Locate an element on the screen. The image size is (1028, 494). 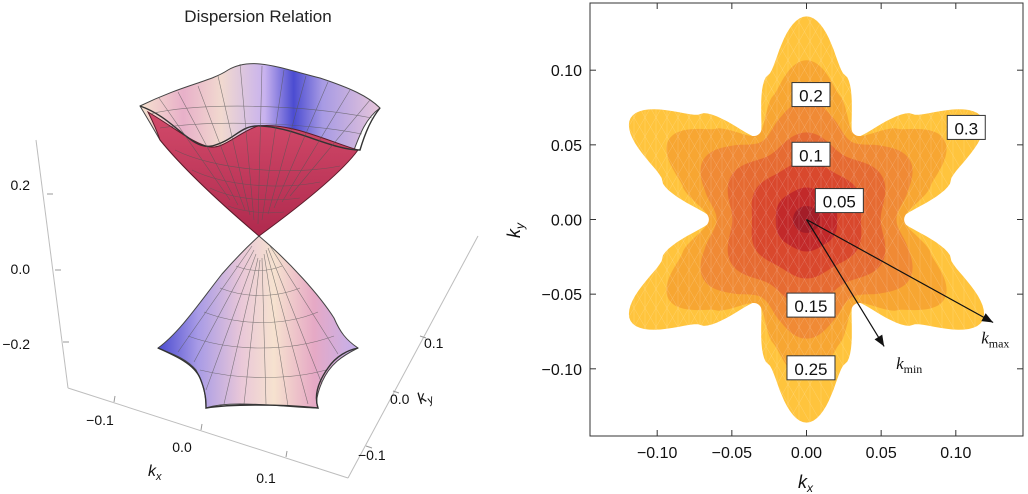
z-tick: 0.0 is located at coordinates (21, 269).